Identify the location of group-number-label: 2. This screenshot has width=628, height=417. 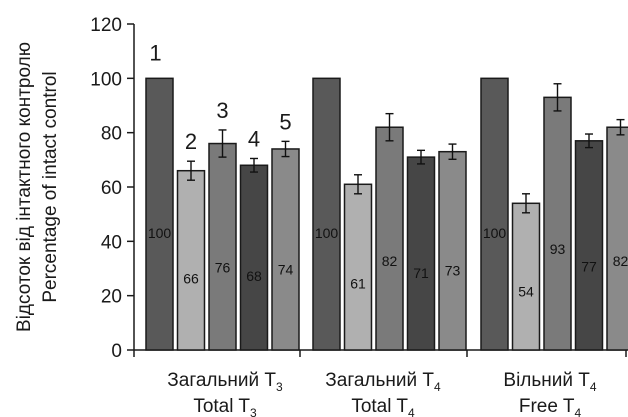
(191, 141).